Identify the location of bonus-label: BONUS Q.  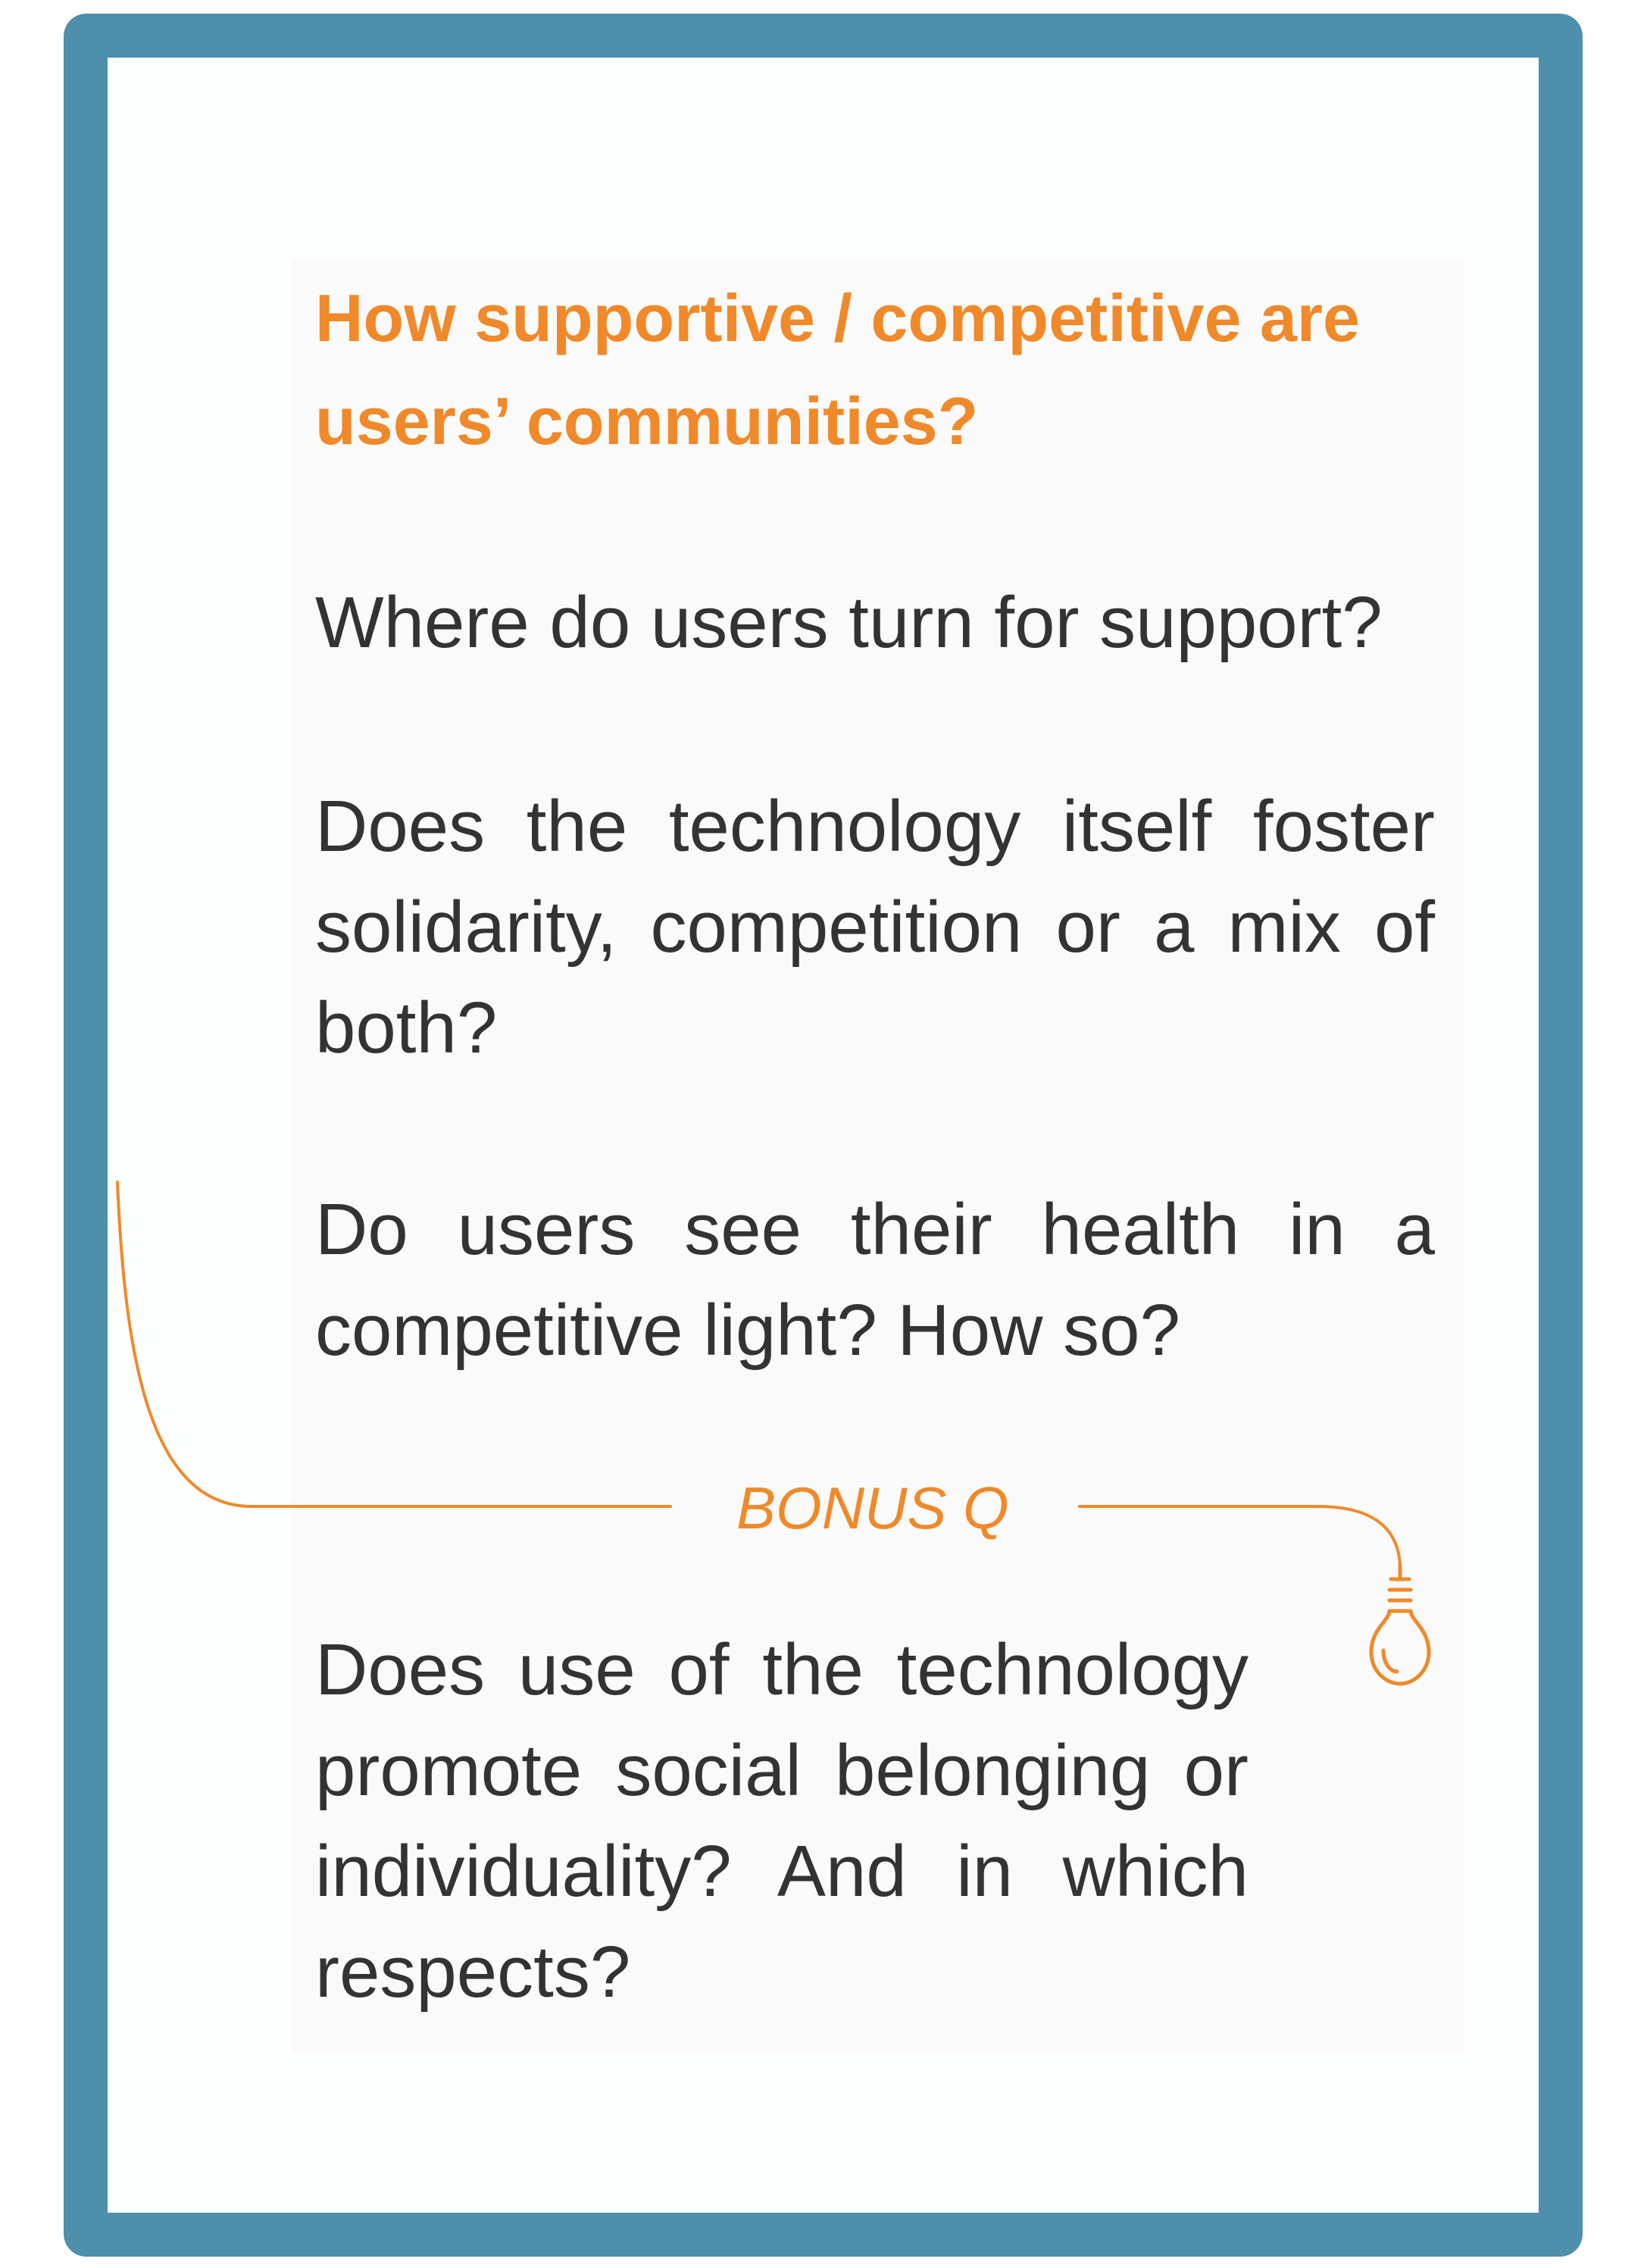
(872, 1508).